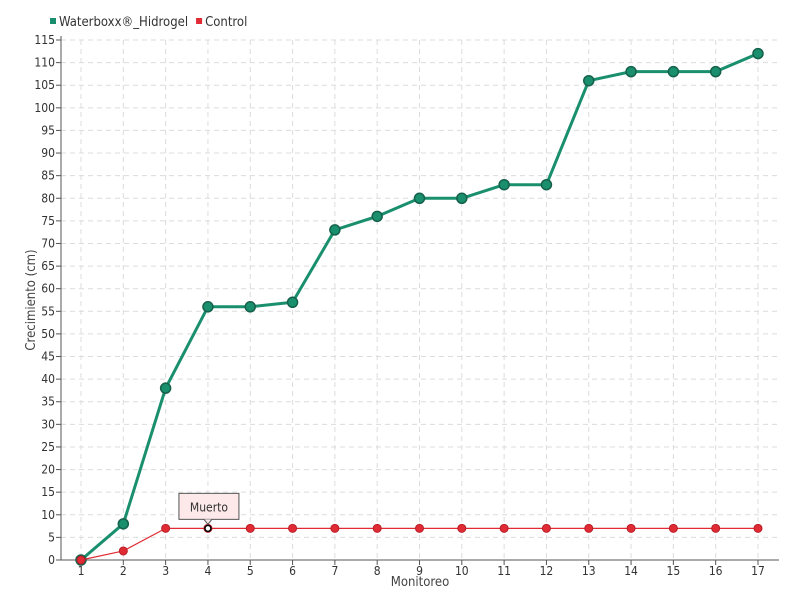 Image resolution: width=800 pixels, height=604 pixels. What do you see at coordinates (208, 571) in the screenshot?
I see `x-tick-label: 4` at bounding box center [208, 571].